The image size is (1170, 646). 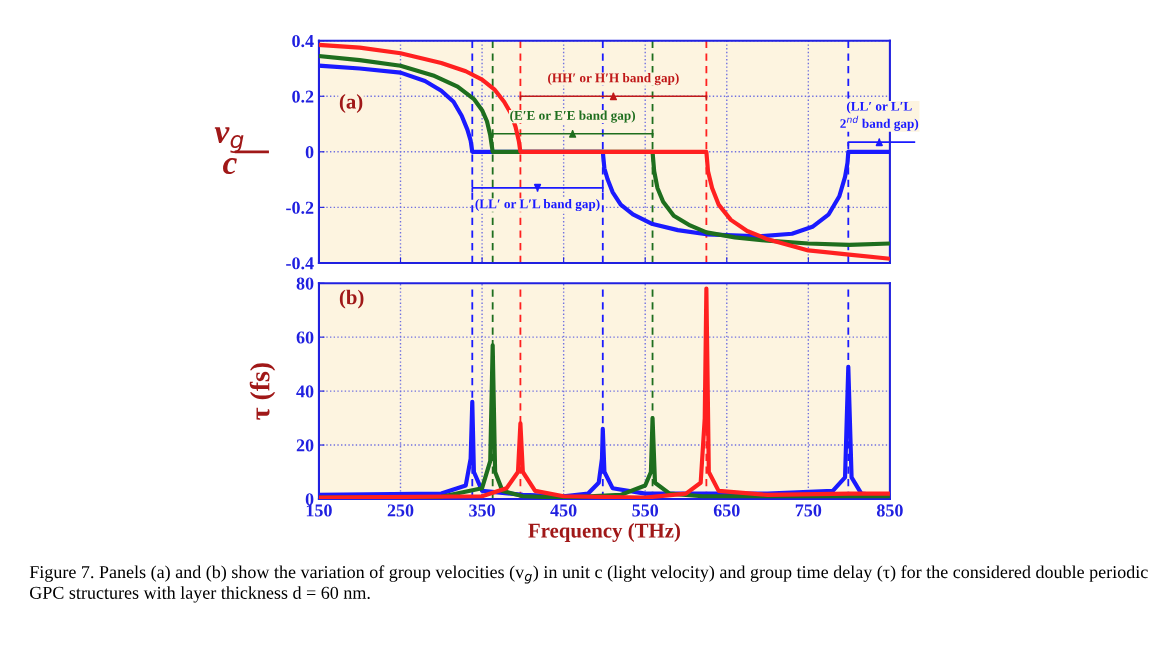 I want to click on annotation: (b), so click(x=351, y=299).